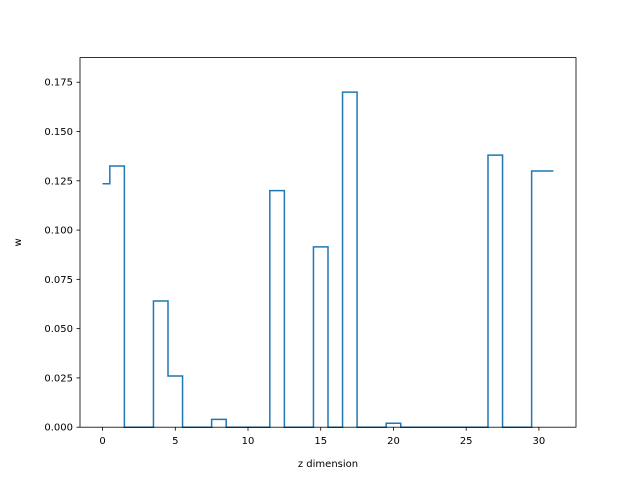 The height and width of the screenshot is (480, 640). Describe the element at coordinates (320, 441) in the screenshot. I see `x-tick-label: 15` at that location.